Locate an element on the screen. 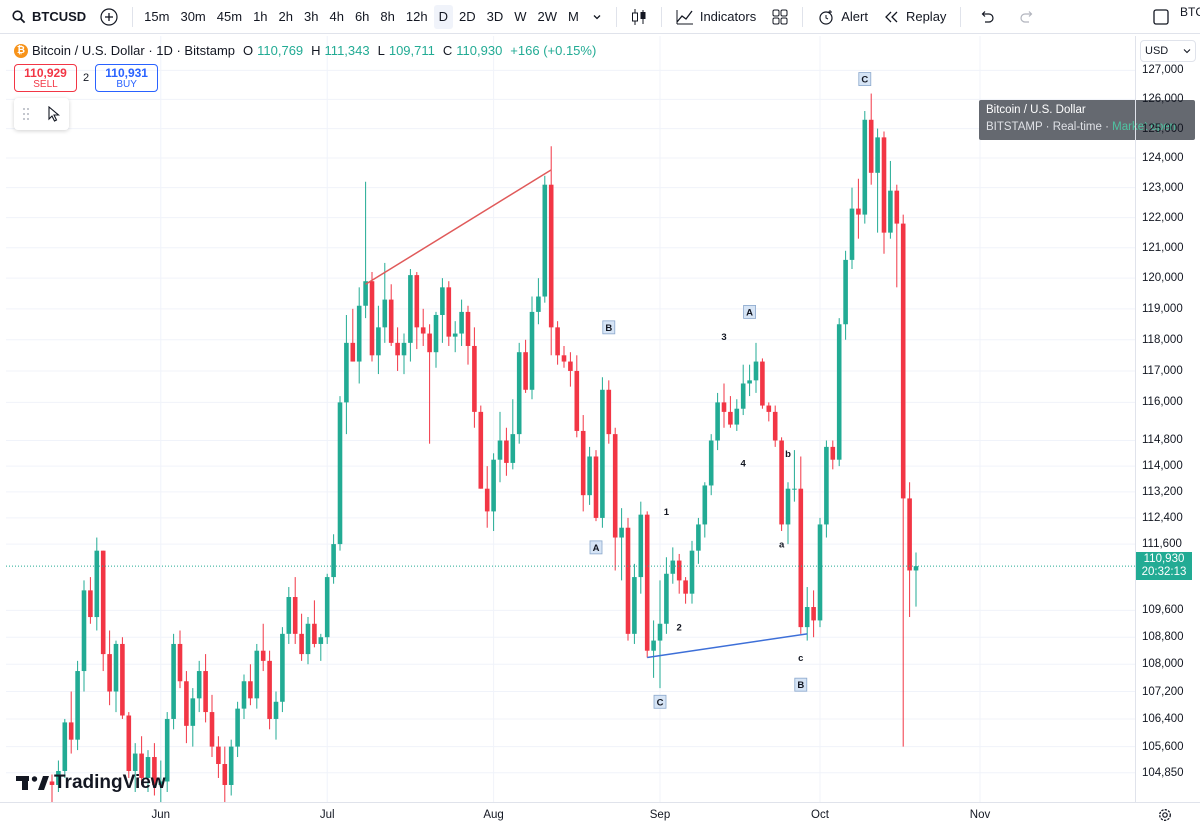  currency-selector: USD is located at coordinates (1168, 51).